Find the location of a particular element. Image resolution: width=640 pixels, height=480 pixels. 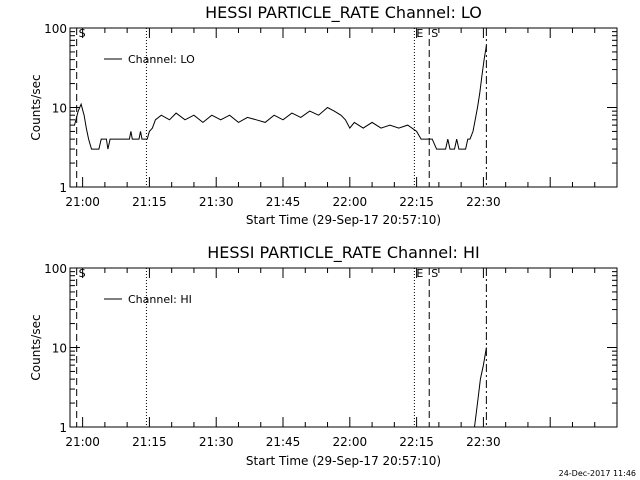

chart-title: HESSI PARTICLE_RATE Channel: LO is located at coordinates (343, 13).